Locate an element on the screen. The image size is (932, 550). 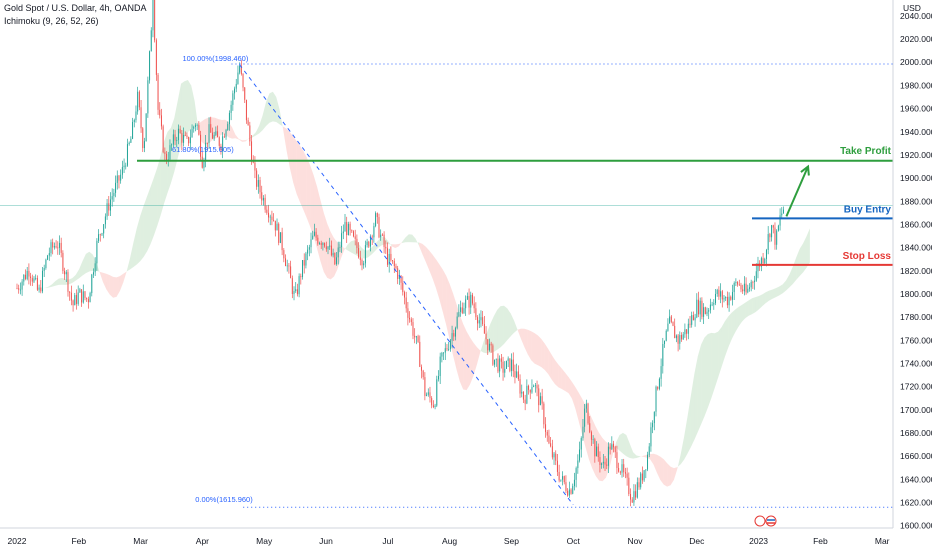
us-flag-event-icon is located at coordinates (771, 521).